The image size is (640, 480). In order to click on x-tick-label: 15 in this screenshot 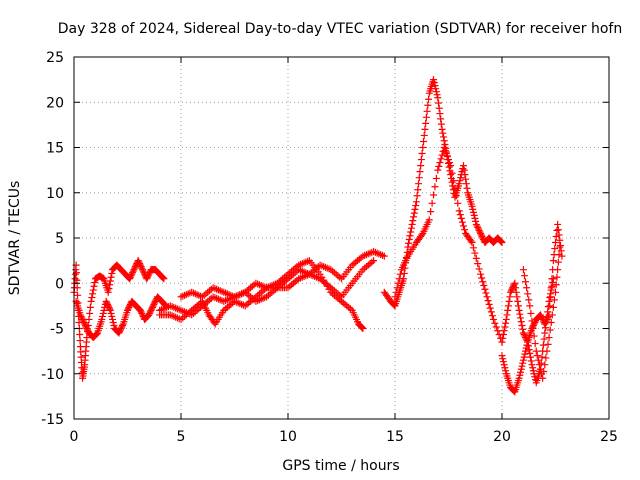, I will do `click(395, 437)`.